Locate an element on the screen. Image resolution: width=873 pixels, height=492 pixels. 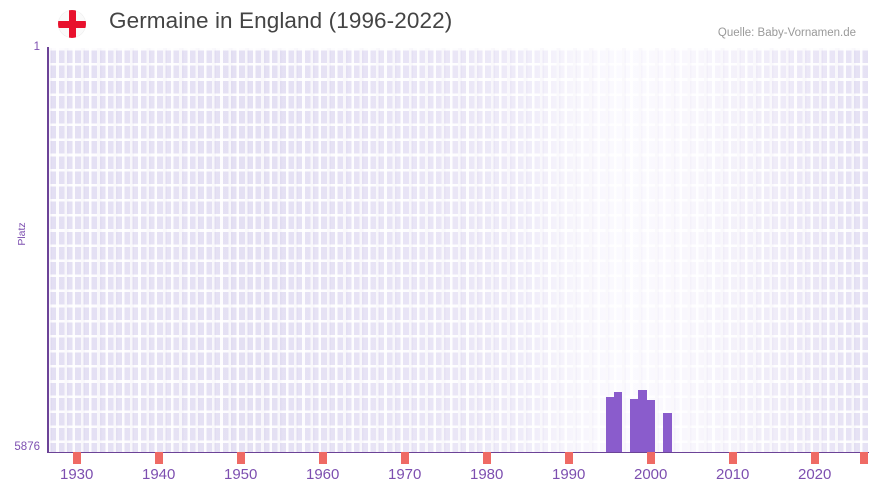
x-tick-mark-1990 is located at coordinates (568, 458).